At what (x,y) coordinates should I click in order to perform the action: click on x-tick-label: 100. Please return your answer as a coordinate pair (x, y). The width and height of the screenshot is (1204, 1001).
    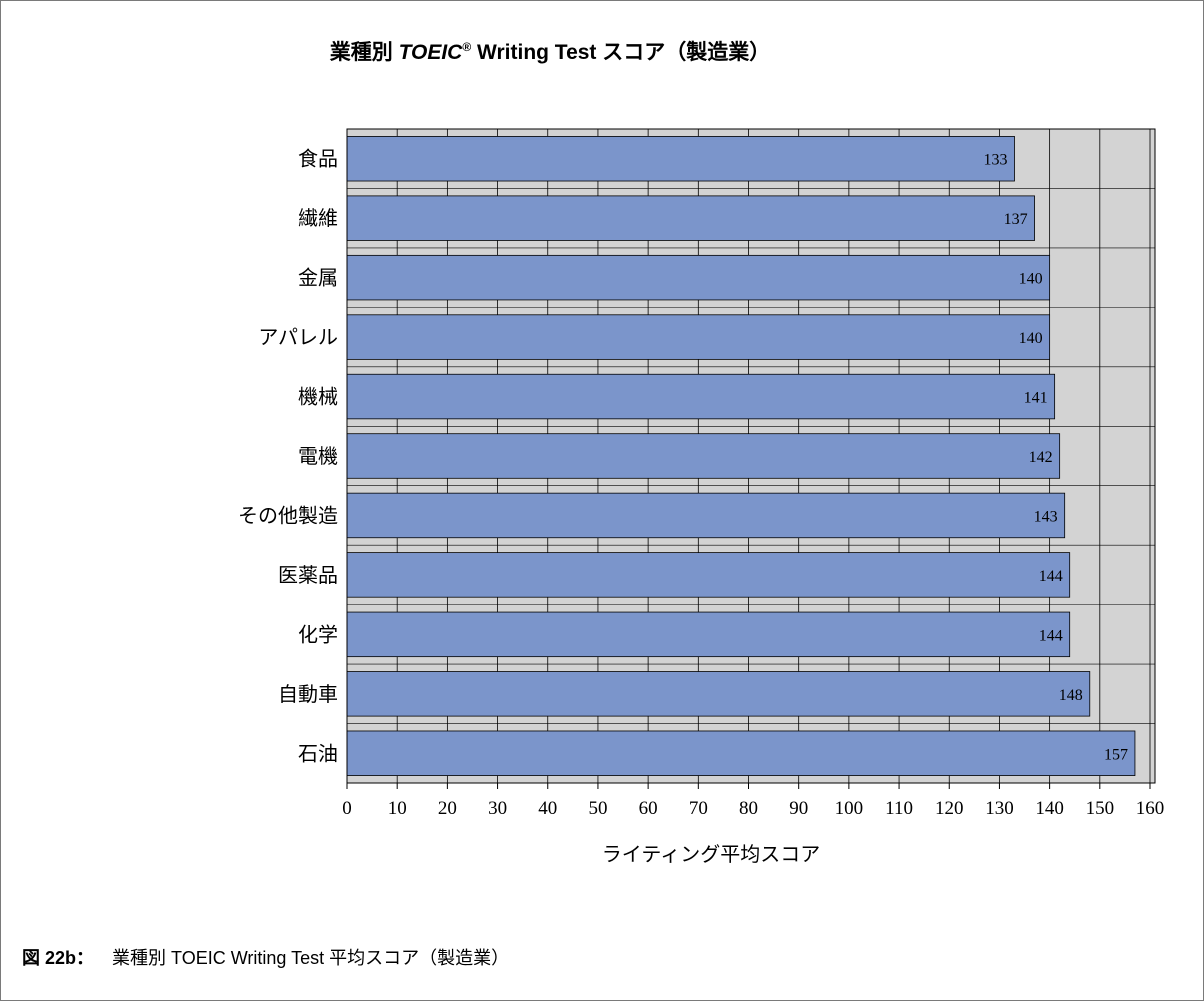
    Looking at the image, I should click on (849, 808).